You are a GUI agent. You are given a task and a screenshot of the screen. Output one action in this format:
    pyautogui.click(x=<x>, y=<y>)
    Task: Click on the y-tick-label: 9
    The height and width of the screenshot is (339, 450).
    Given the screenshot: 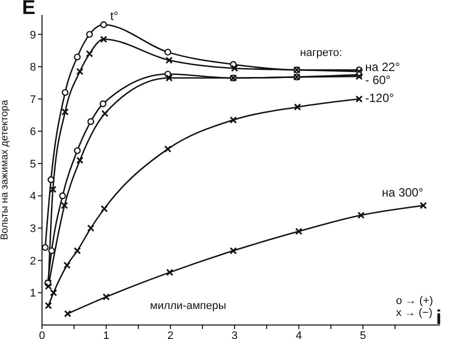 What is the action you would take?
    pyautogui.click(x=33, y=35)
    